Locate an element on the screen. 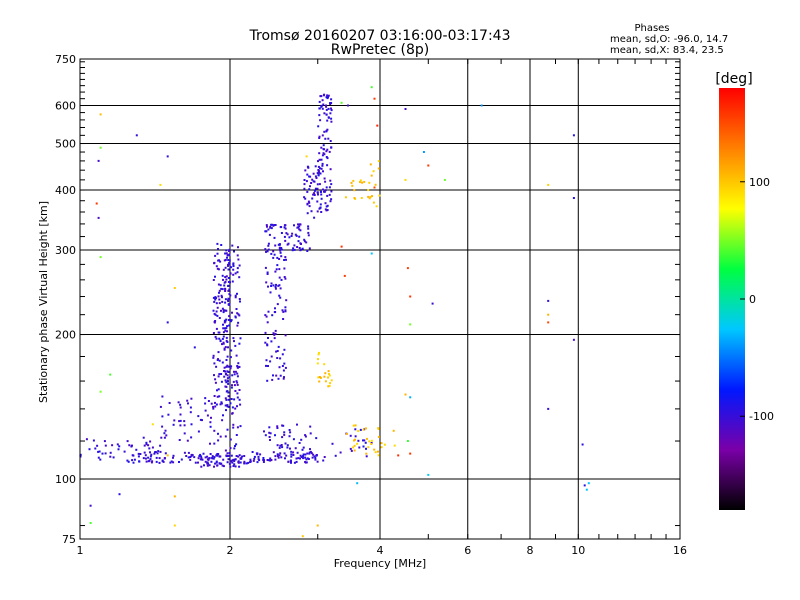  y-tick-label: 600 is located at coordinates (65, 106).